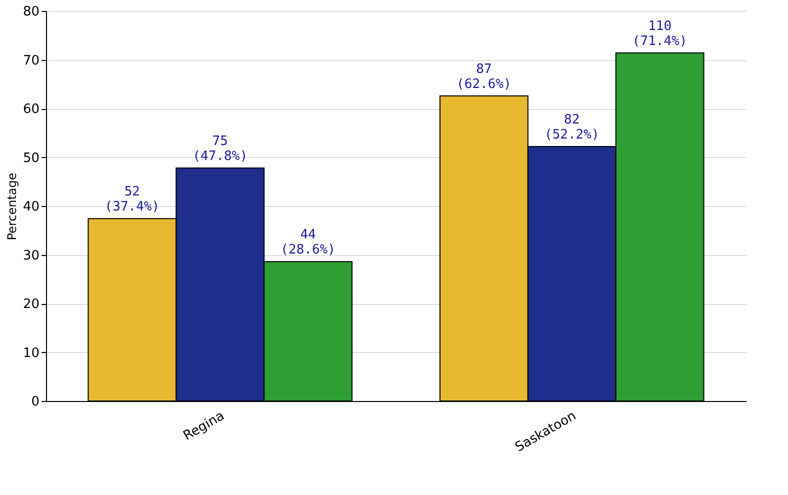  What do you see at coordinates (31, 158) in the screenshot?
I see `y-tick-label: 50` at bounding box center [31, 158].